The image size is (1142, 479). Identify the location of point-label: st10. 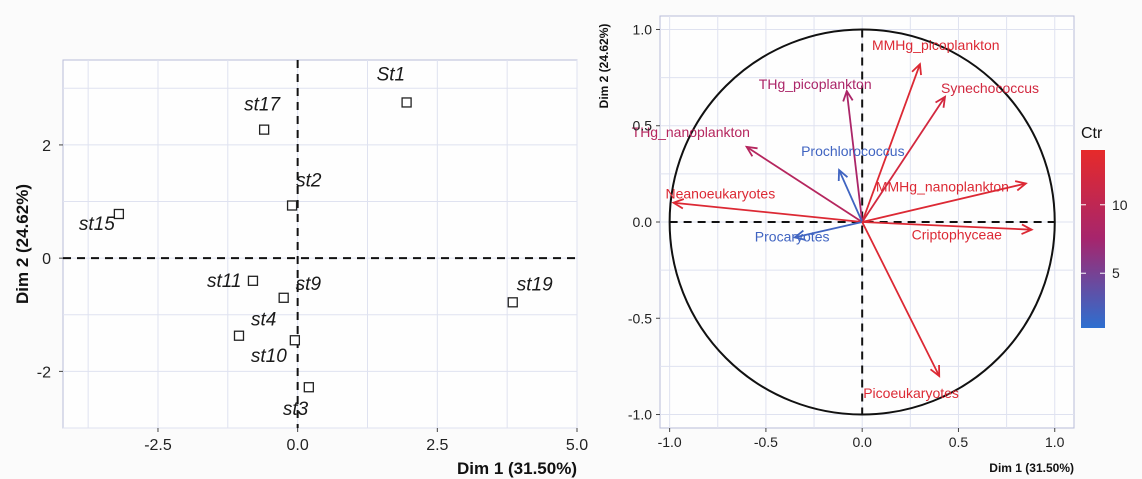
(269, 356).